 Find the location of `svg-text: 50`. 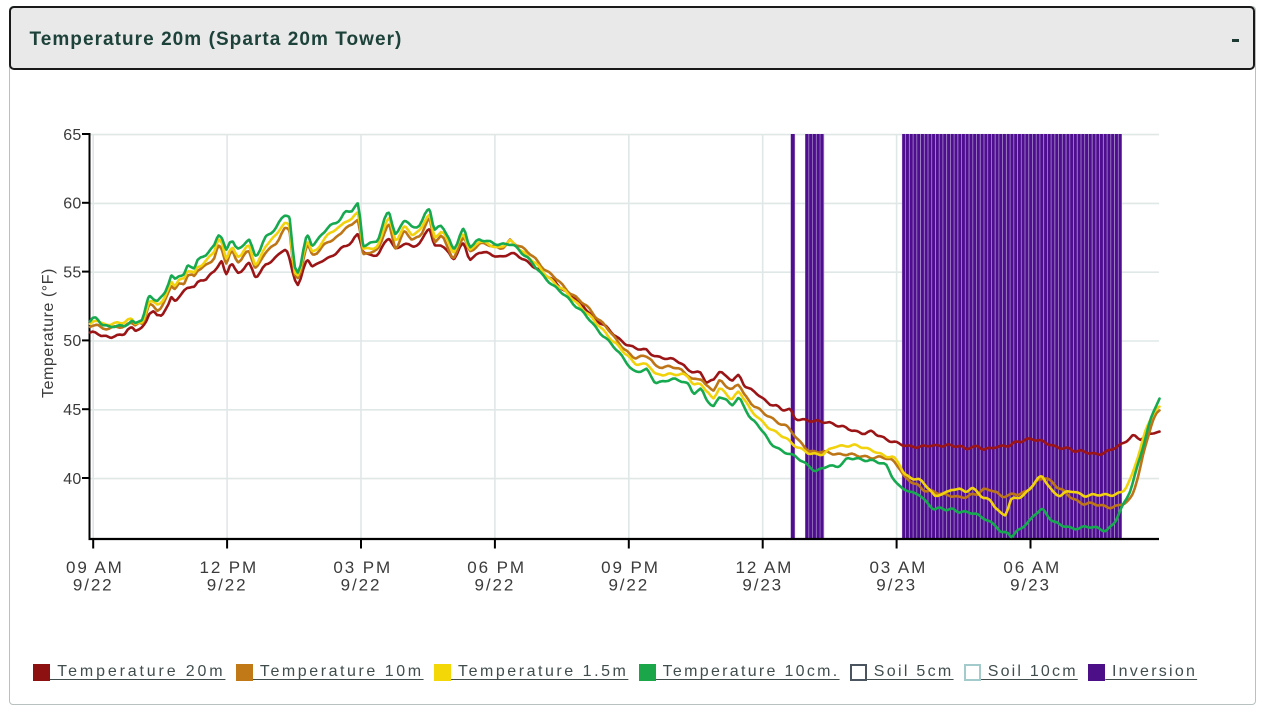

svg-text: 50 is located at coordinates (72, 341).